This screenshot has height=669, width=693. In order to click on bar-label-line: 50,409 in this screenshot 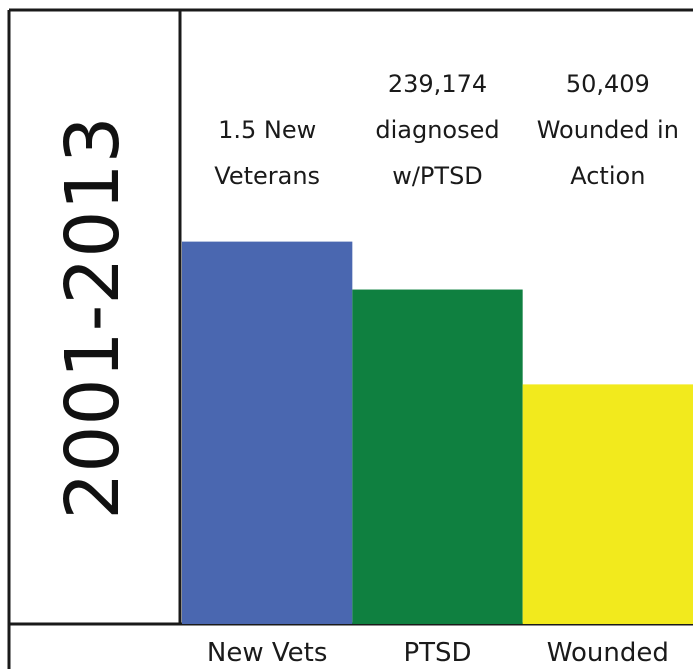, I will do `click(608, 84)`.